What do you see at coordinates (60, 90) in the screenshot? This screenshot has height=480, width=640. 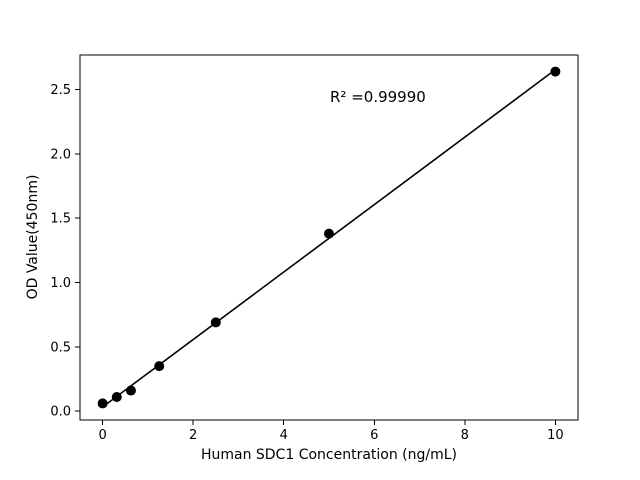 I see `svg-text: 2.5` at bounding box center [60, 90].